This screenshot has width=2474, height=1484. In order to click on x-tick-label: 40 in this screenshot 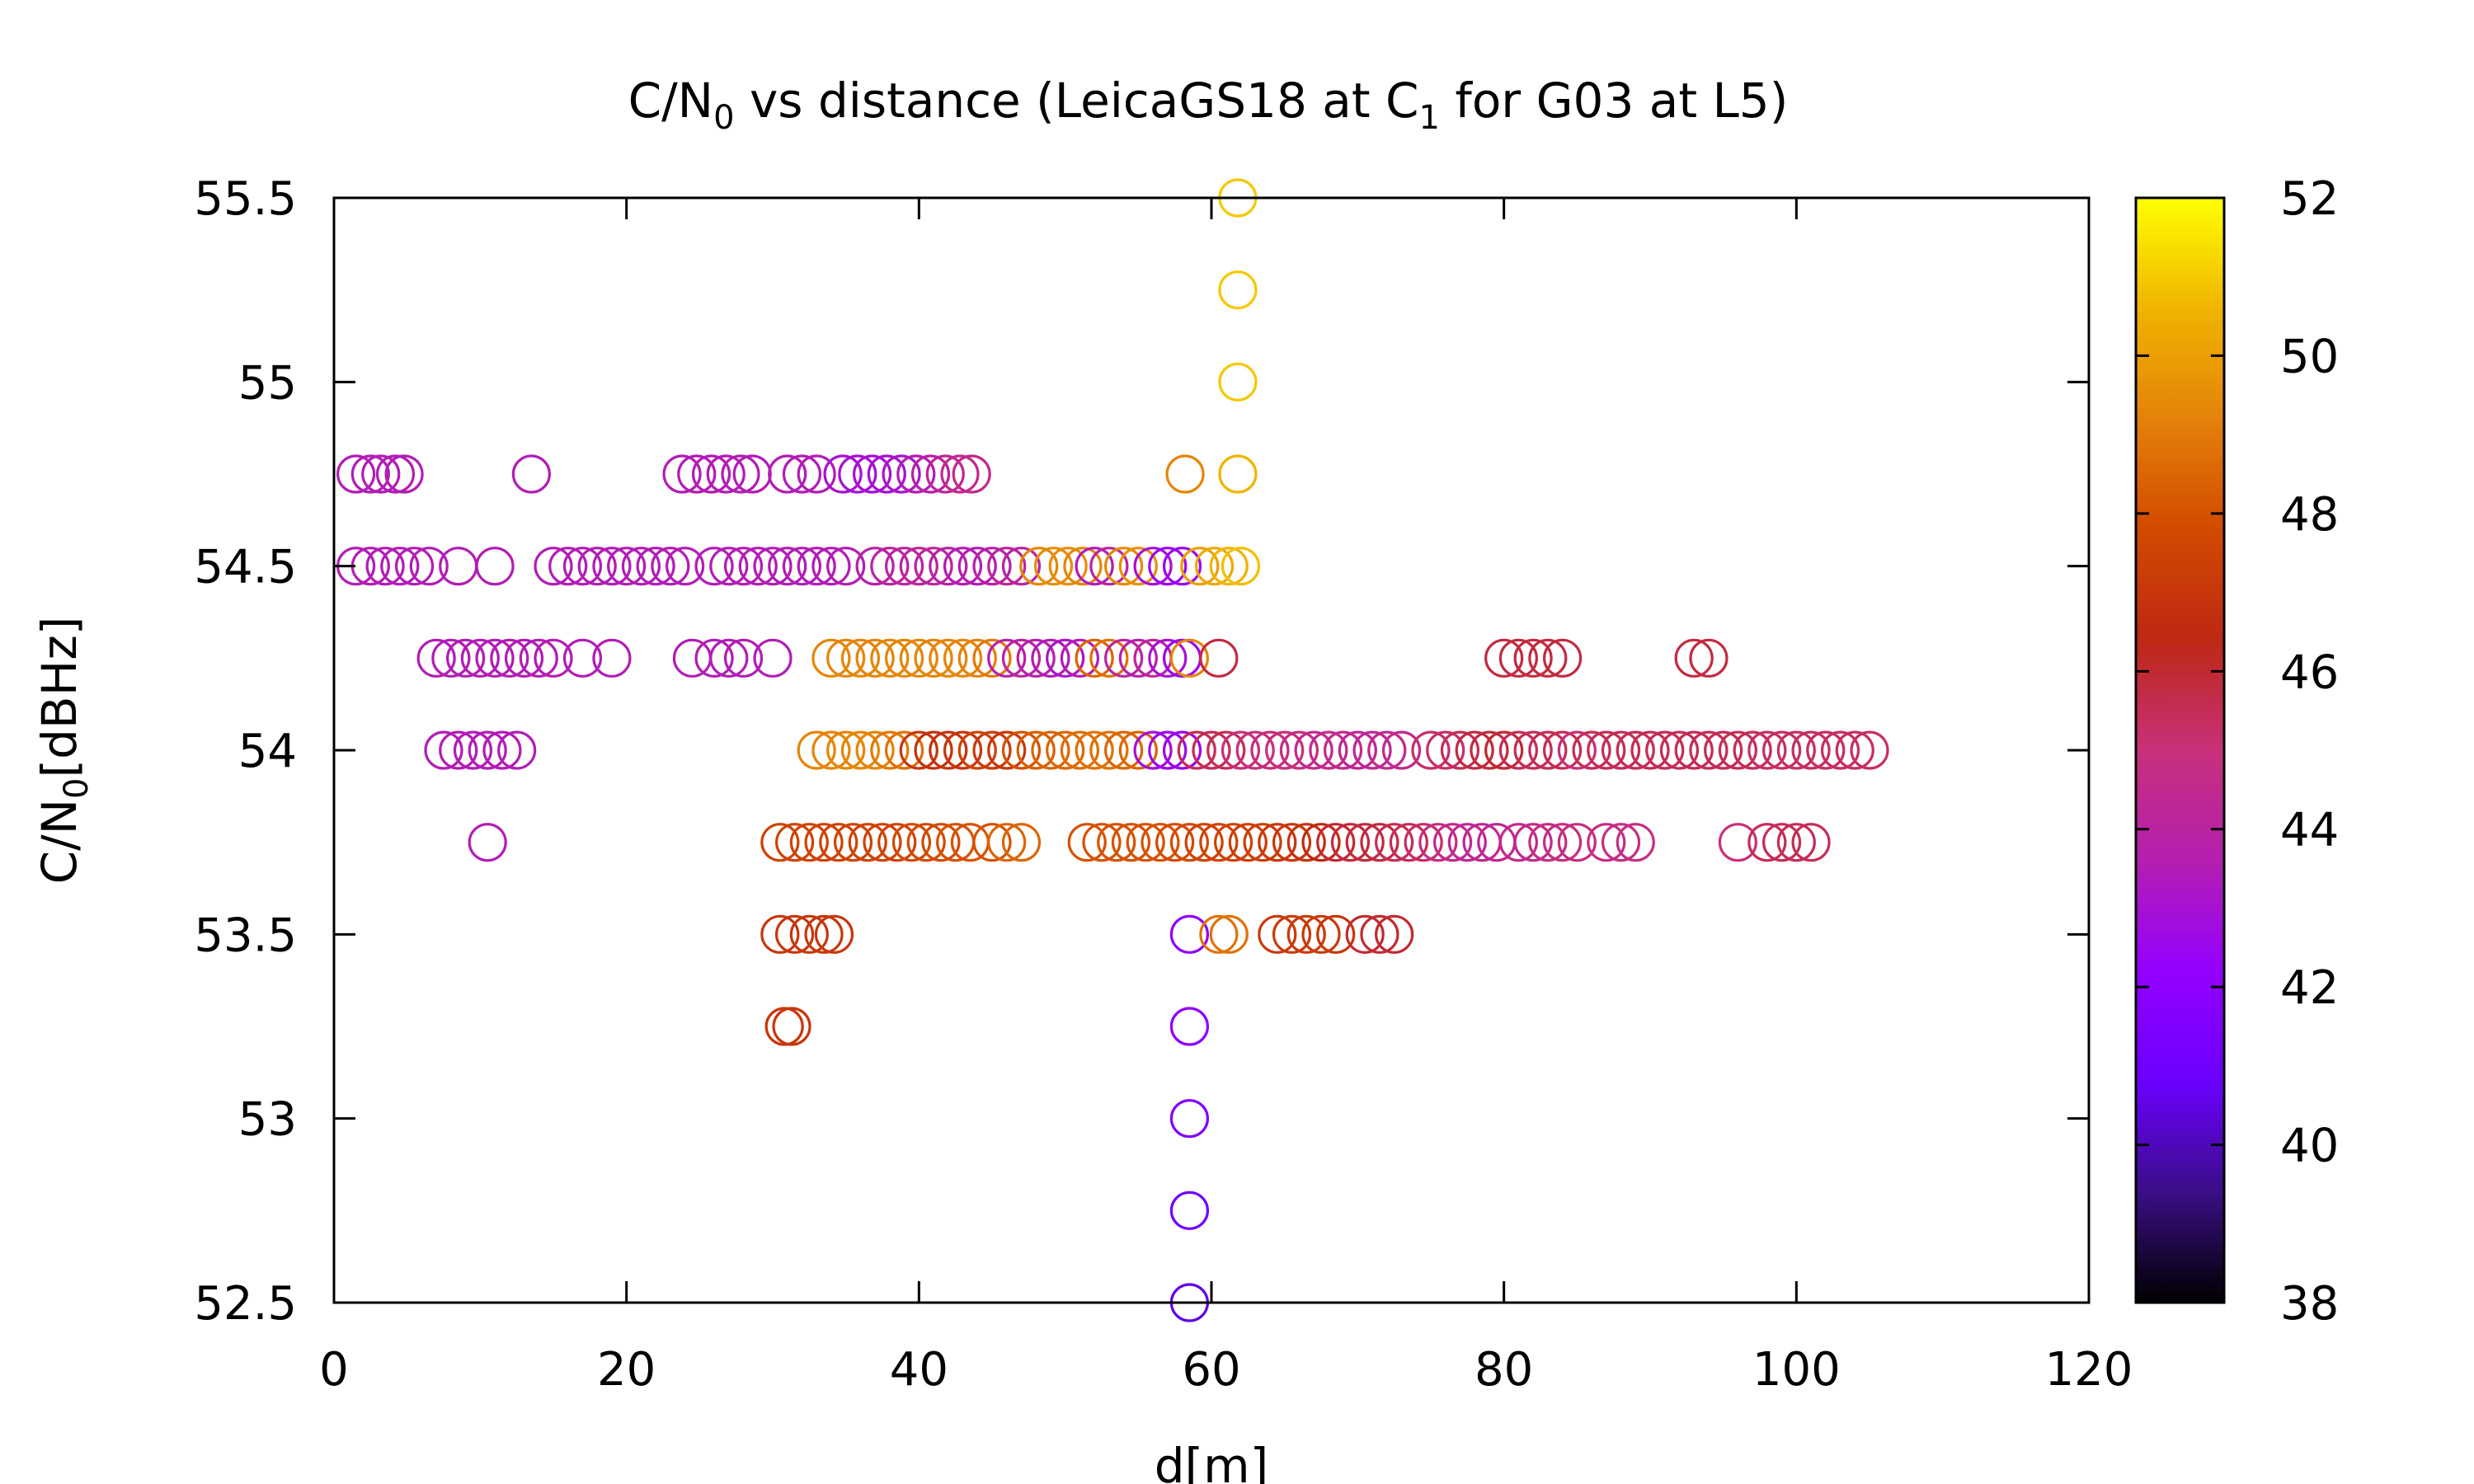, I will do `click(919, 1370)`.